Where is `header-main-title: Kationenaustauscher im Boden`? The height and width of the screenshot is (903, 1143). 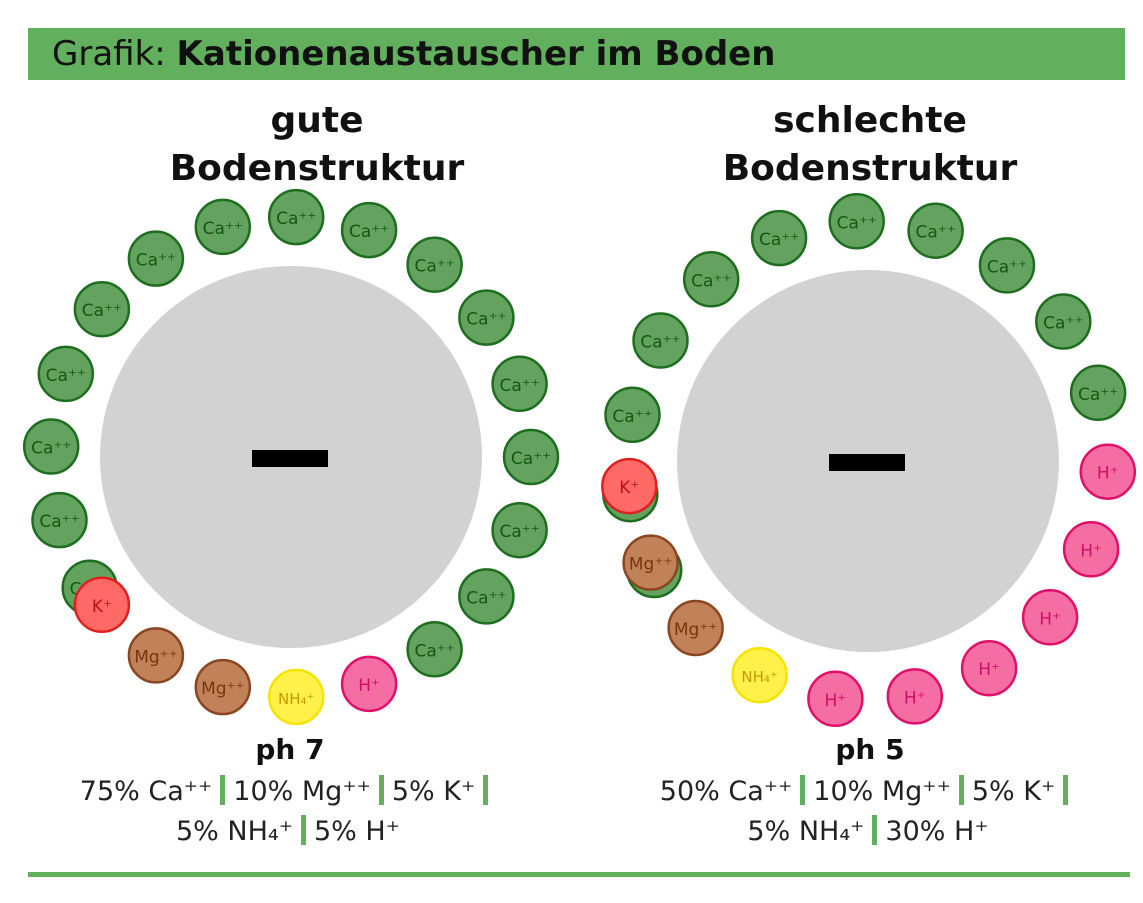
header-main-title: Kationenaustauscher im Boden is located at coordinates (476, 54).